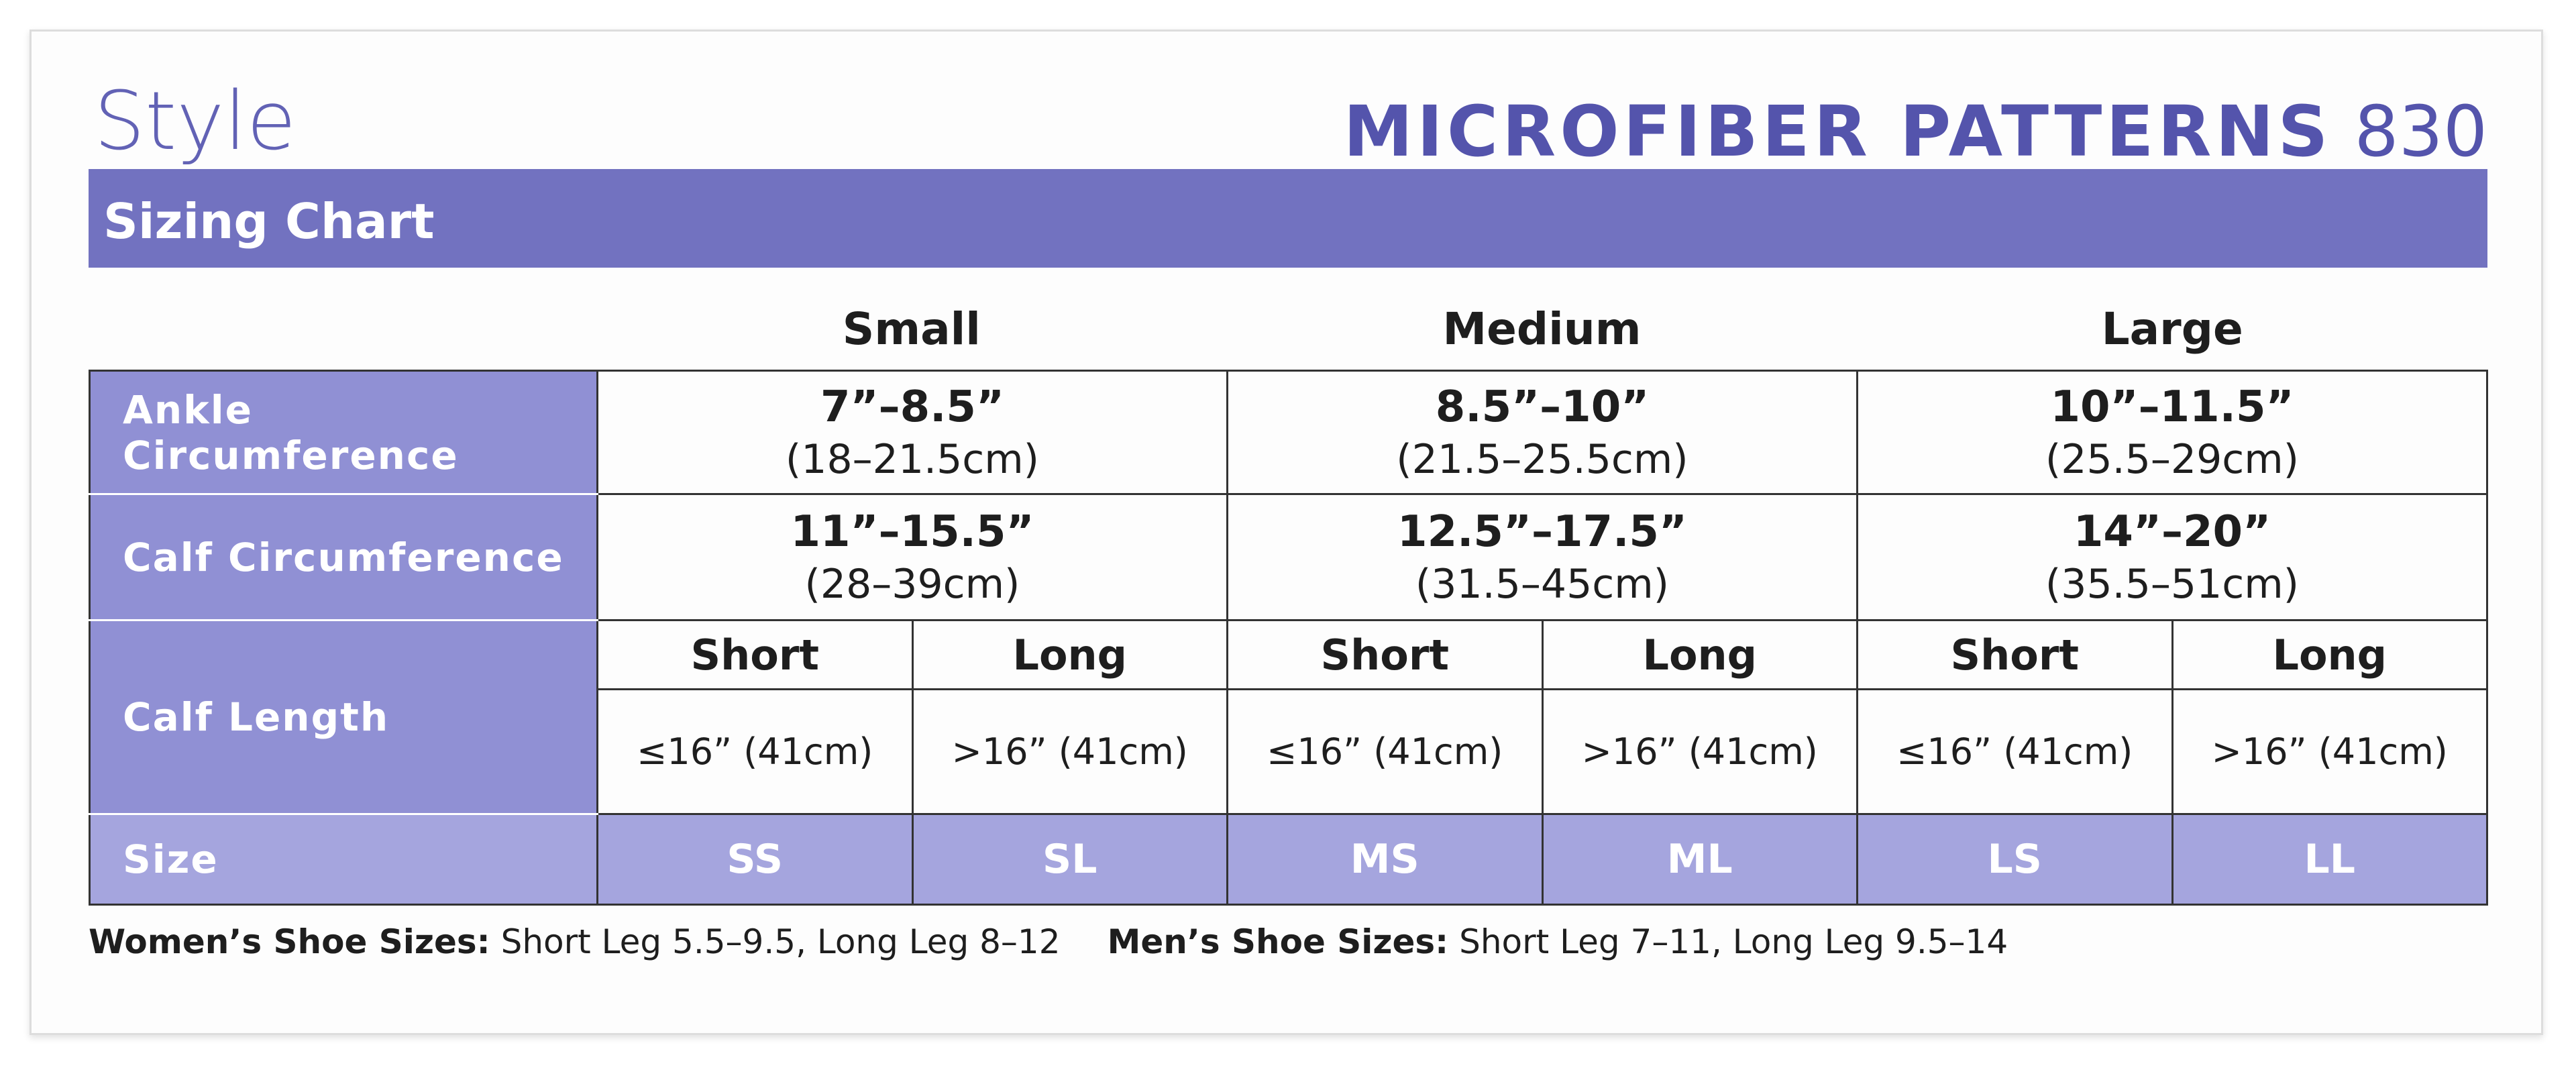  What do you see at coordinates (2172, 329) in the screenshot?
I see `column-header: Large` at bounding box center [2172, 329].